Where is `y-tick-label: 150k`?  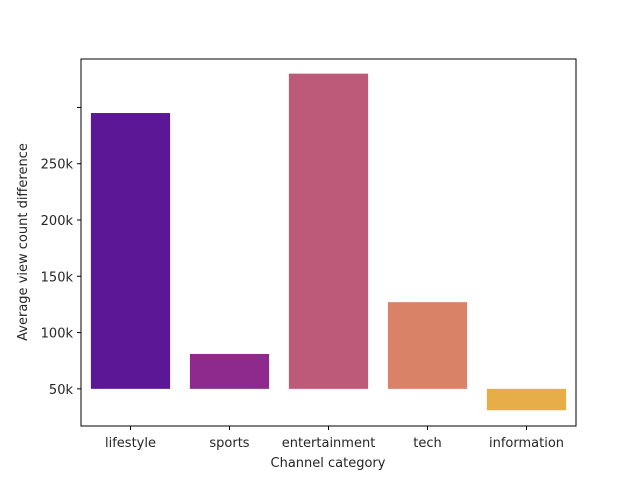 y-tick-label: 150k is located at coordinates (57, 277).